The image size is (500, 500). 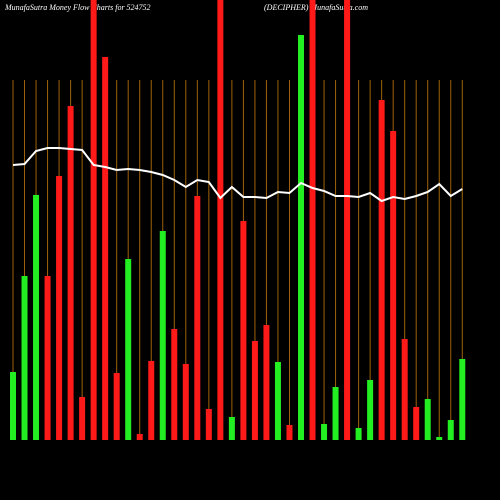 I want to click on lines, so click(x=237, y=175).